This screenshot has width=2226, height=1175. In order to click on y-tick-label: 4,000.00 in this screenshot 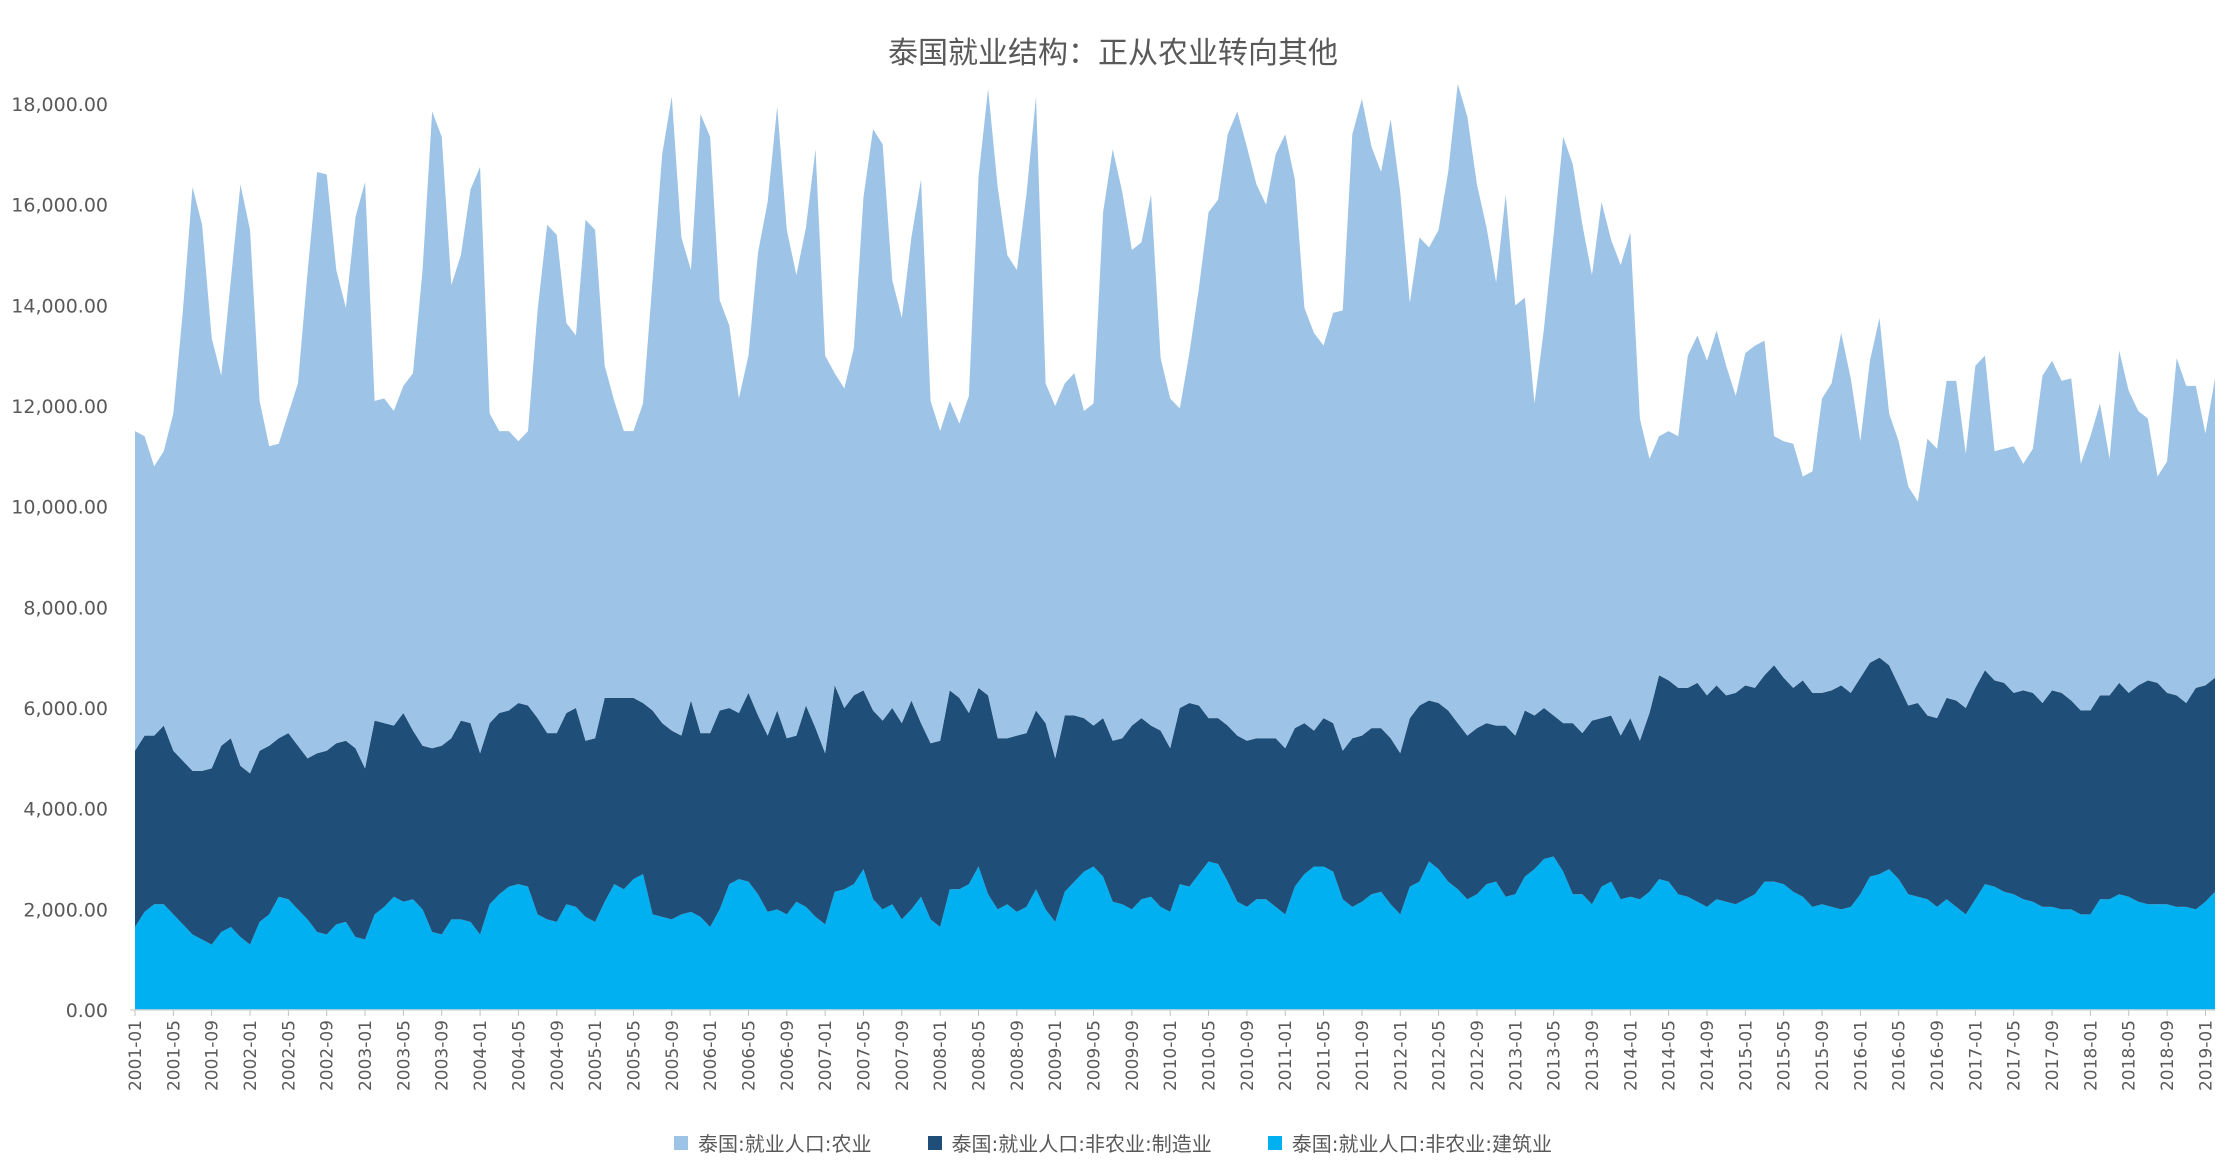, I will do `click(65, 810)`.